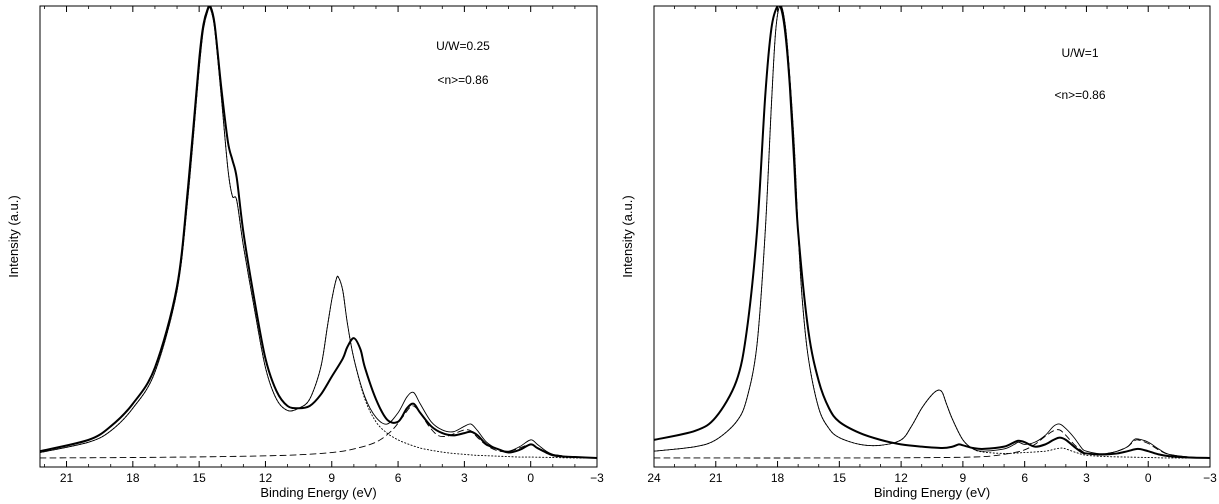  I want to click on x-tick-label: 24, so click(654, 478).